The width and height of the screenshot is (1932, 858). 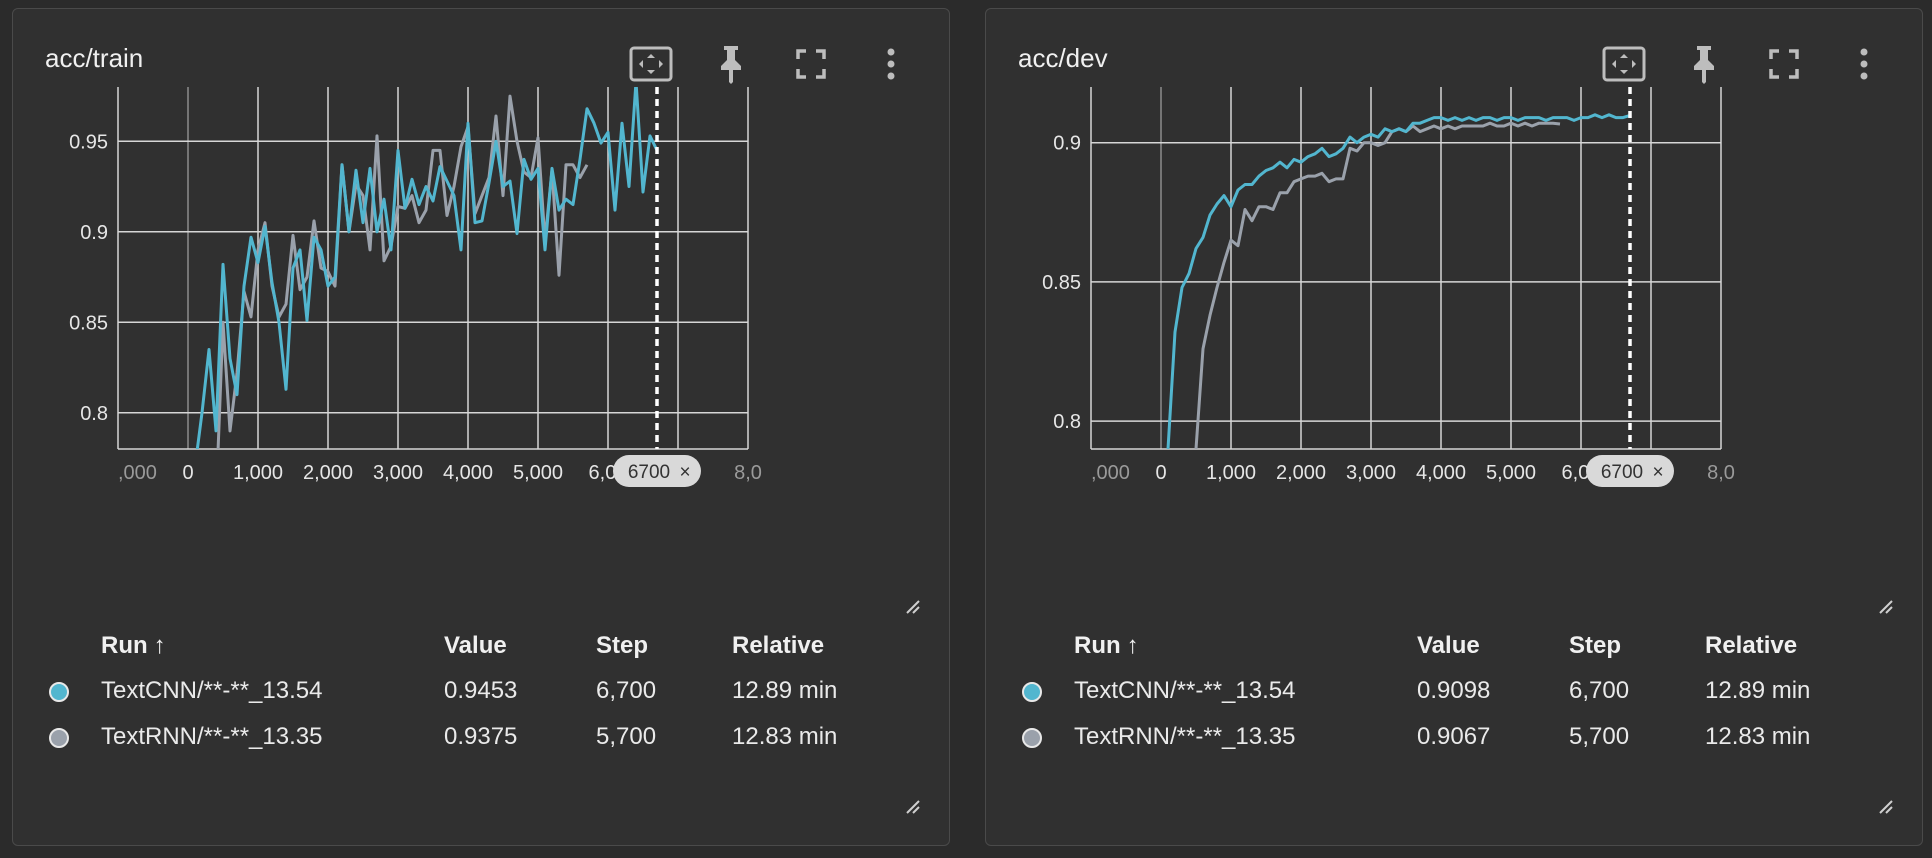 I want to click on x-tick-label: 1,000, so click(x=1231, y=473).